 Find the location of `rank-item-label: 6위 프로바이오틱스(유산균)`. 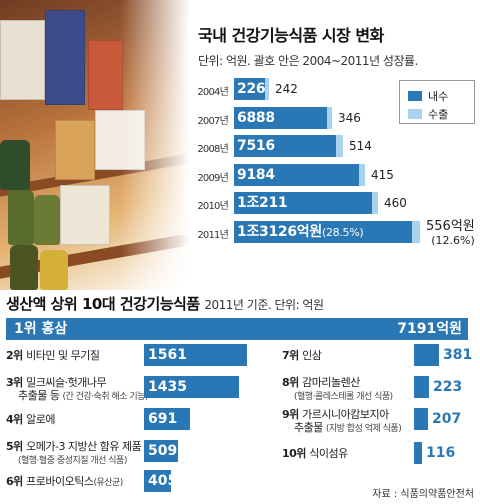

rank-item-label: 6위 프로바이오틱스(유산균) is located at coordinates (64, 482).